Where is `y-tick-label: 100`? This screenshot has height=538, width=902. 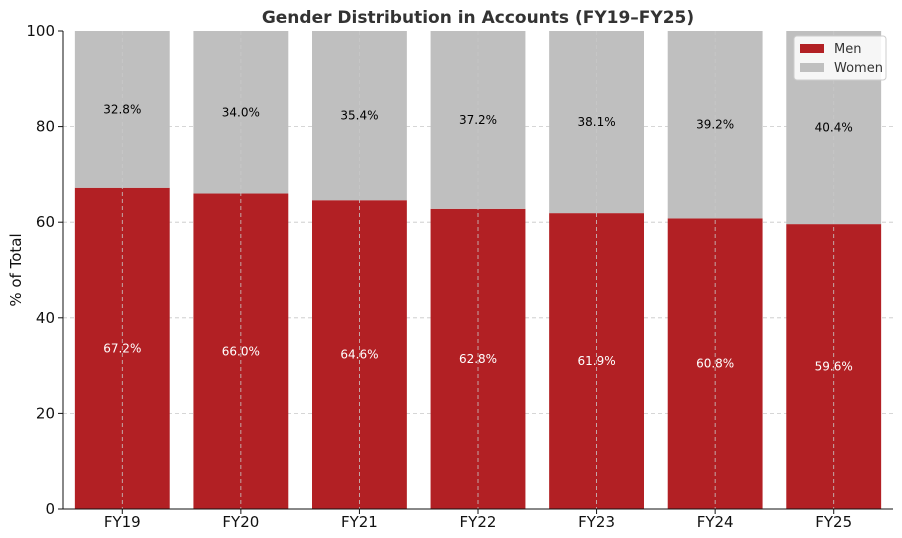 y-tick-label: 100 is located at coordinates (40, 31).